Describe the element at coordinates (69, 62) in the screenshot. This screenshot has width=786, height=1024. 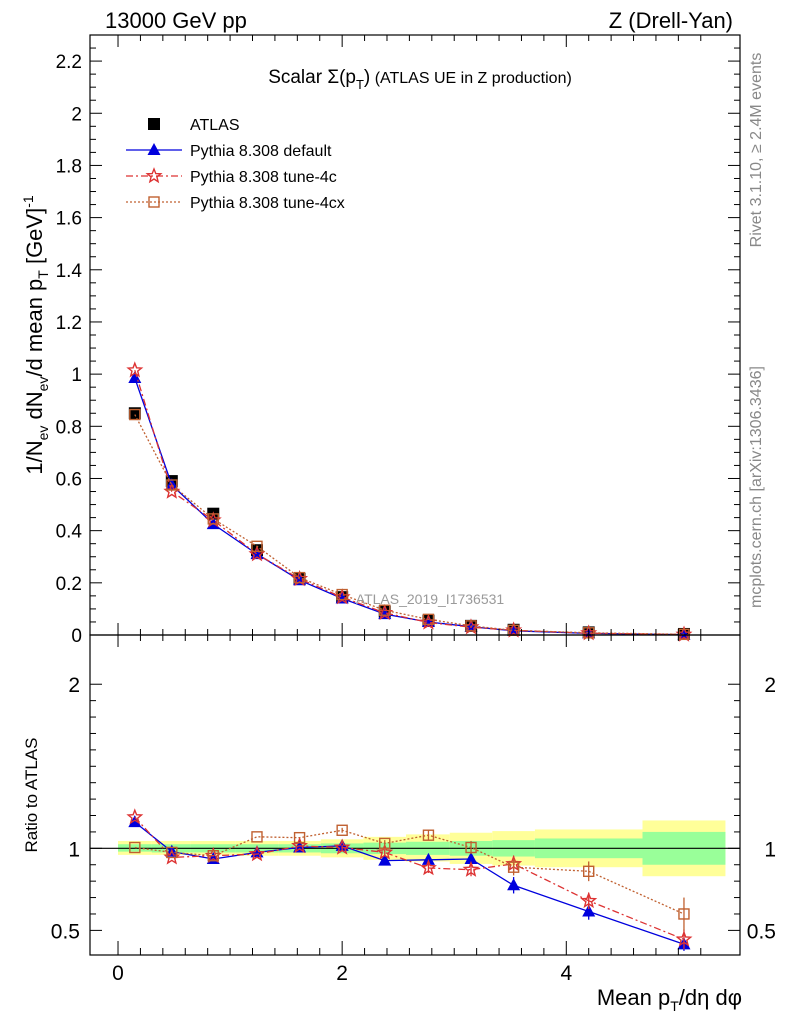
I see `main-y-tick-label: 2.2` at that location.